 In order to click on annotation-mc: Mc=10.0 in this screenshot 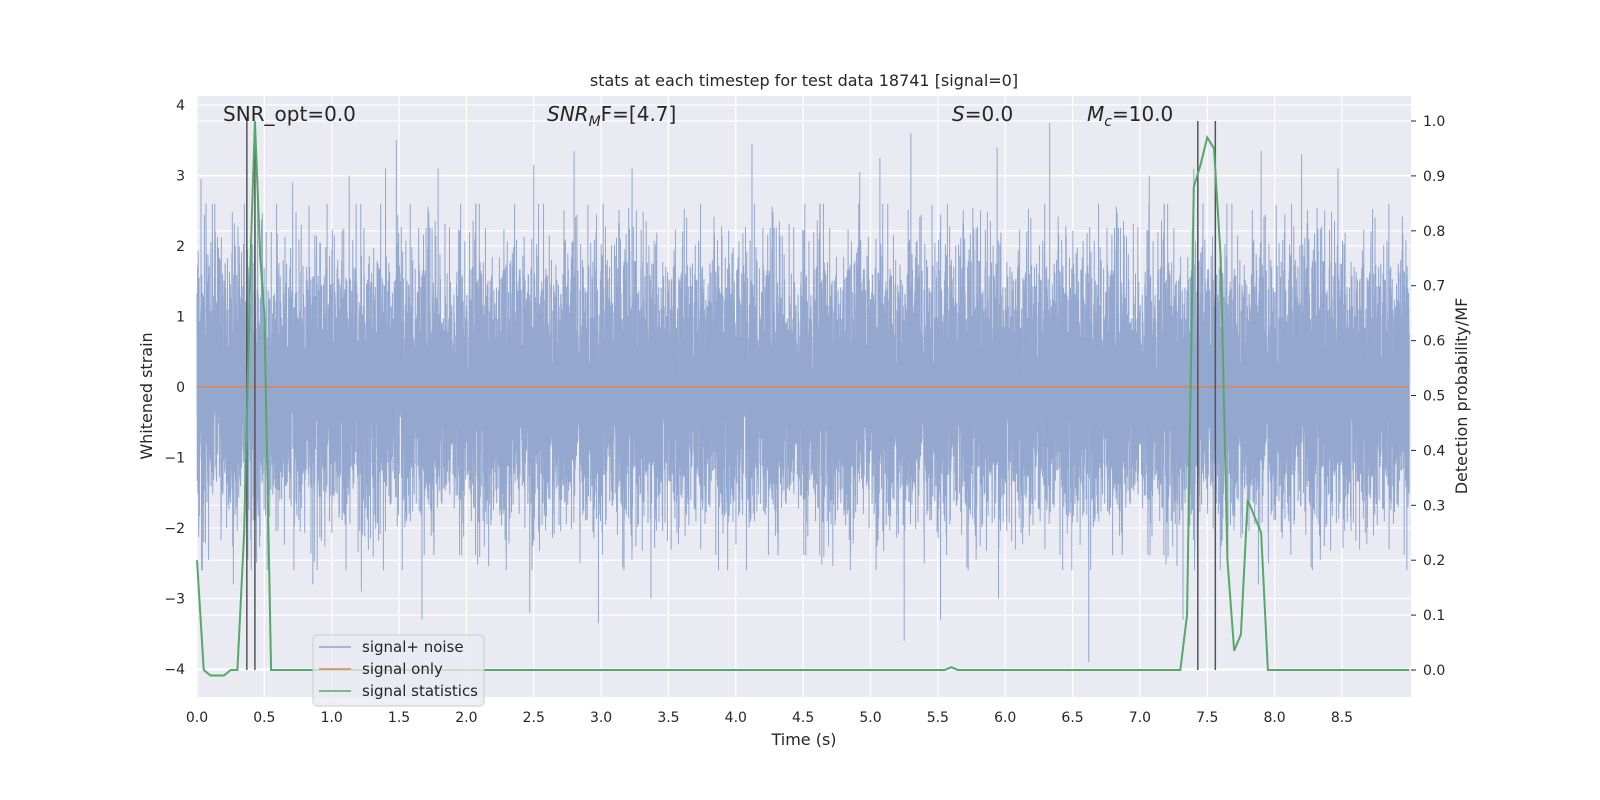, I will do `click(1130, 116)`.